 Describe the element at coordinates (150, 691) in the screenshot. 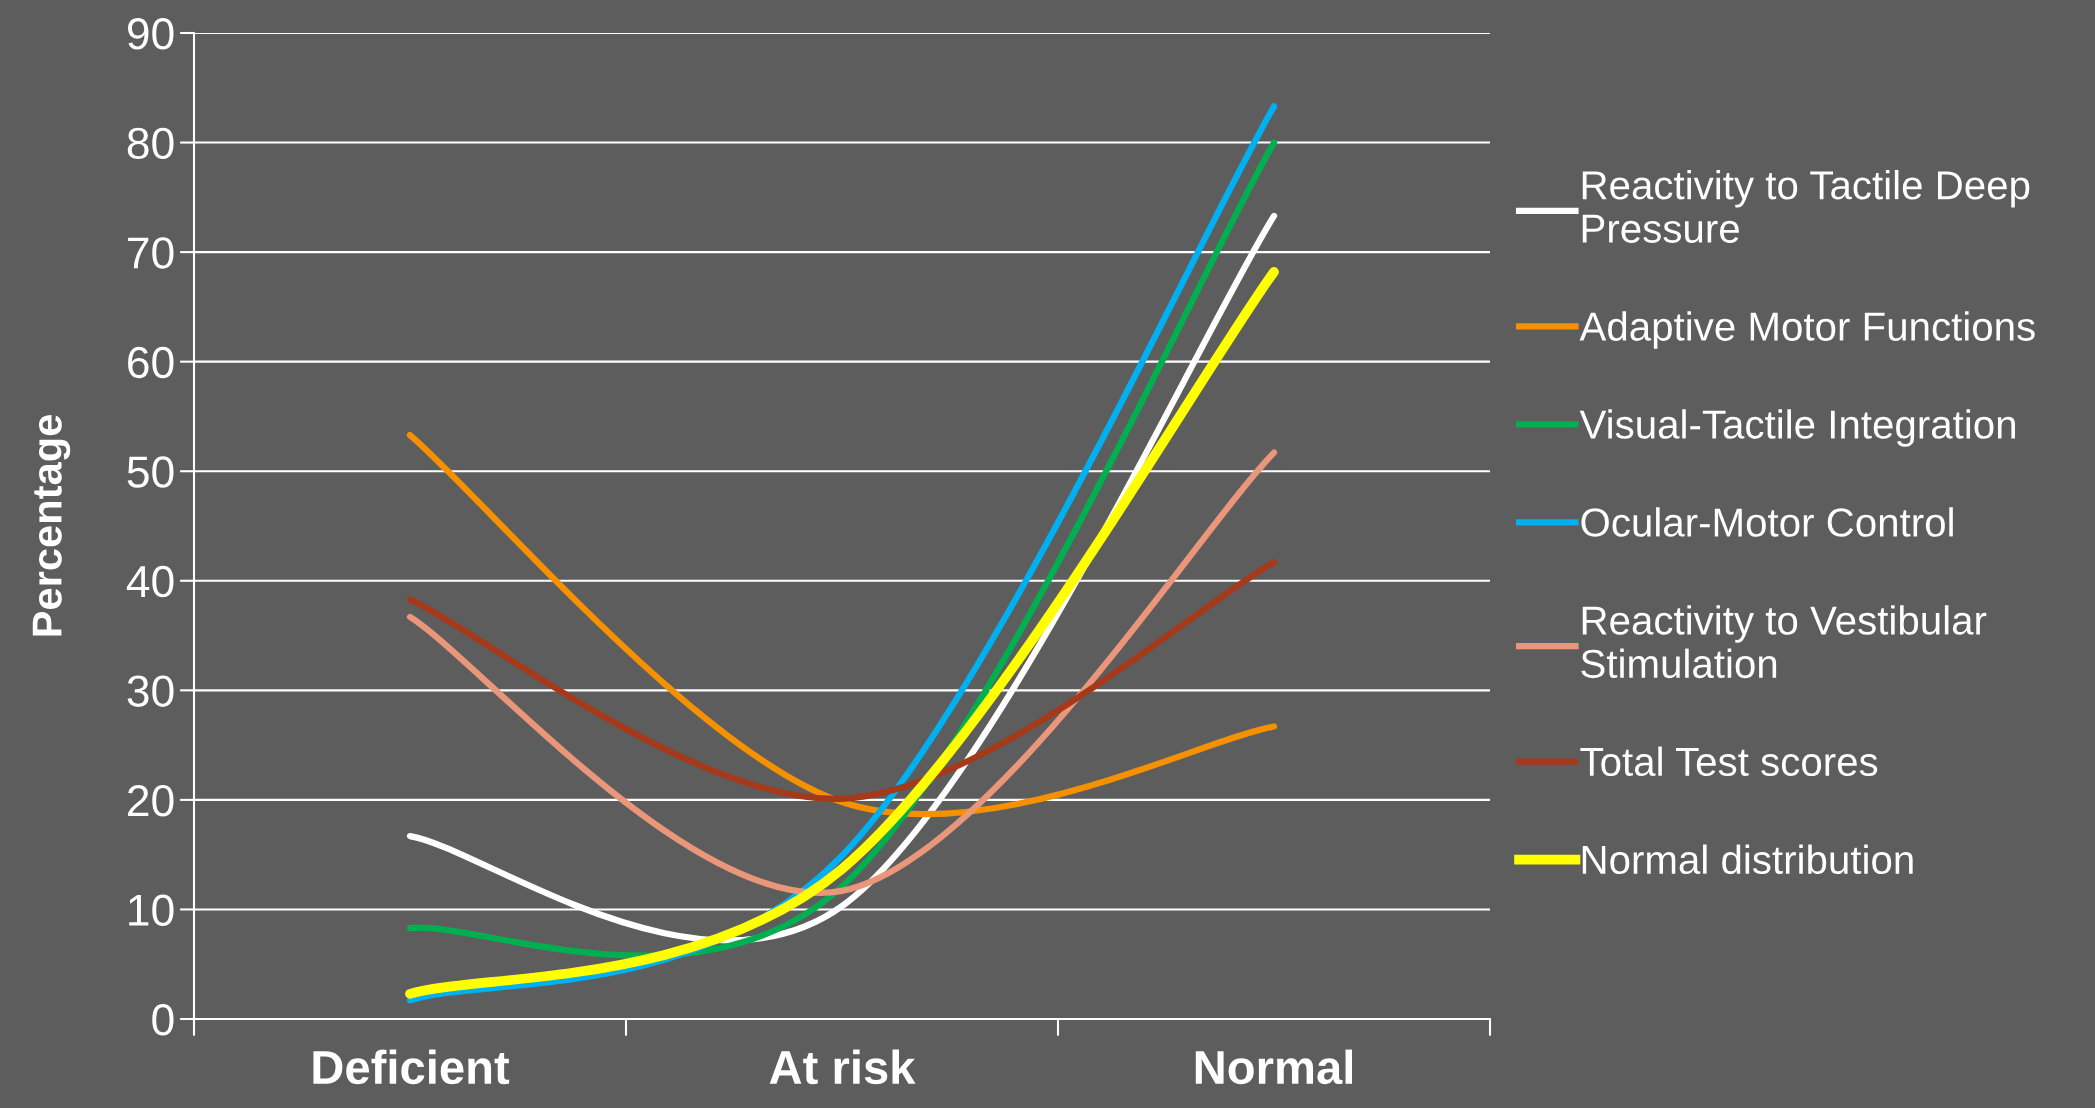

I see `y-tick-label: 30` at that location.